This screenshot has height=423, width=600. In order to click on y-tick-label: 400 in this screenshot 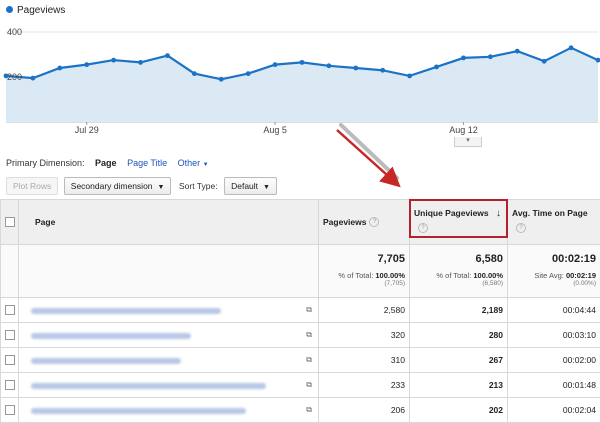, I will do `click(14, 32)`.